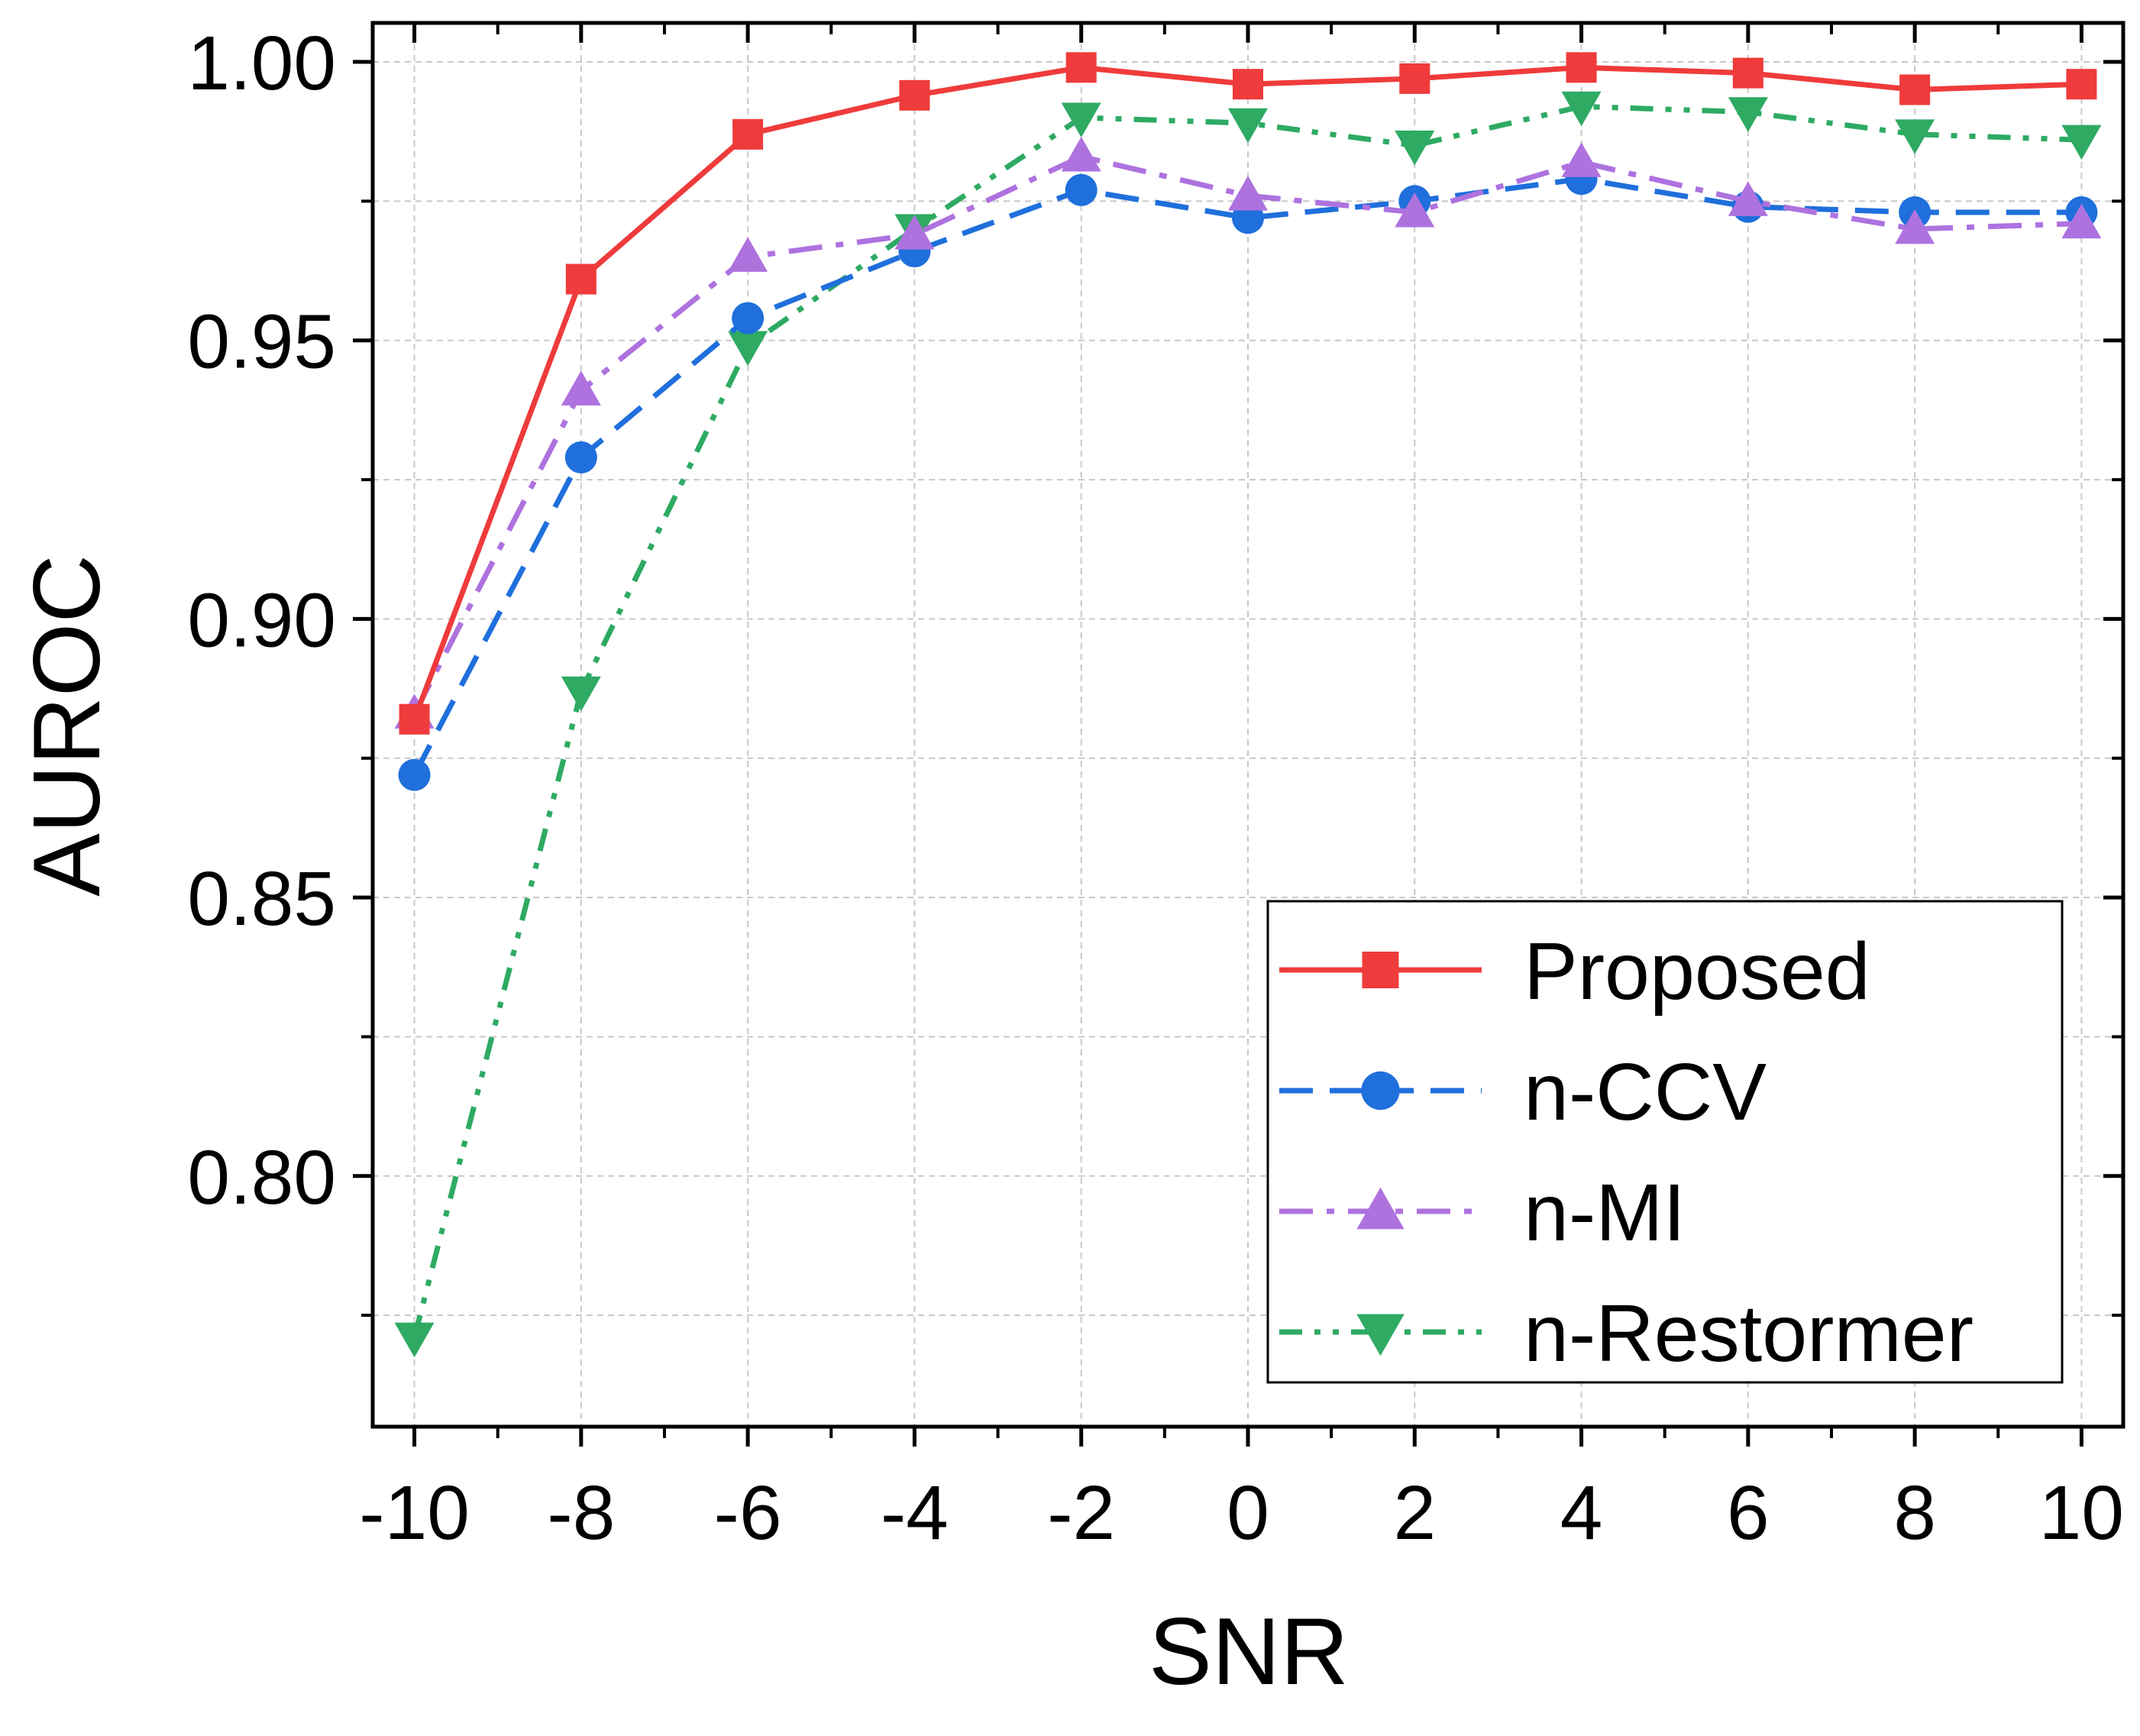  I want to click on x-tick-label: -10, so click(414, 1513).